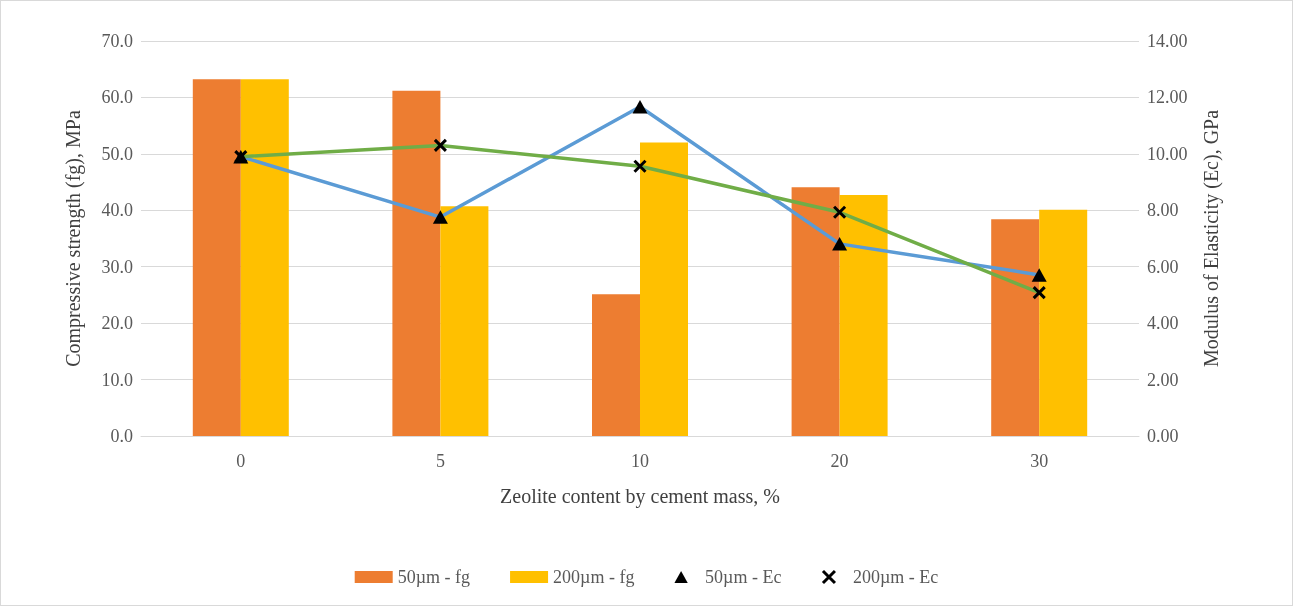 The width and height of the screenshot is (1293, 606). I want to click on legend-label: 200µm - Ec, so click(895, 577).